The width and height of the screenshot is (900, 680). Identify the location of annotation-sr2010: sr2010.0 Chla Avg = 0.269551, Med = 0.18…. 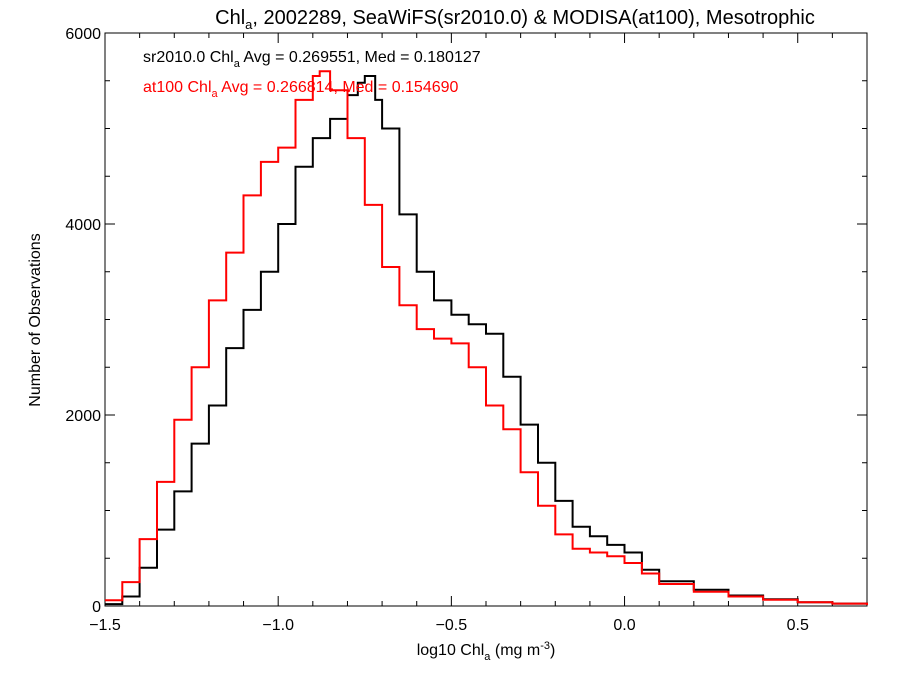
(312, 59).